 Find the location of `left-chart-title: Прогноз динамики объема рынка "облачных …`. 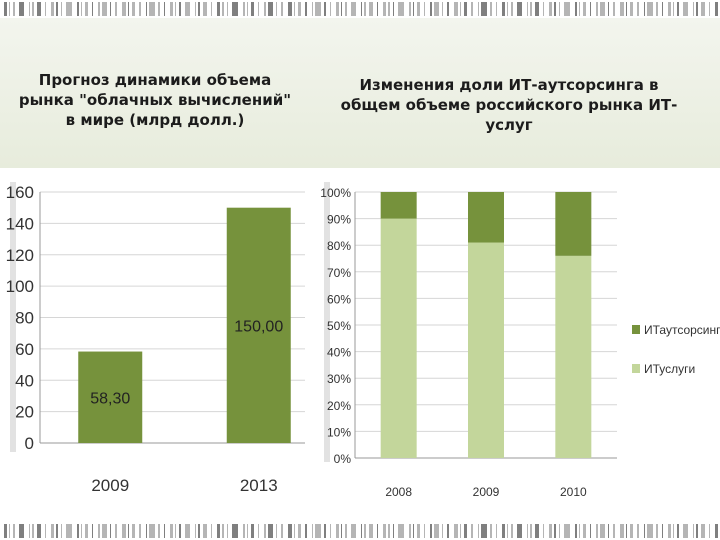

left-chart-title: Прогноз динамики объема рынка "облачных … is located at coordinates (155, 100).